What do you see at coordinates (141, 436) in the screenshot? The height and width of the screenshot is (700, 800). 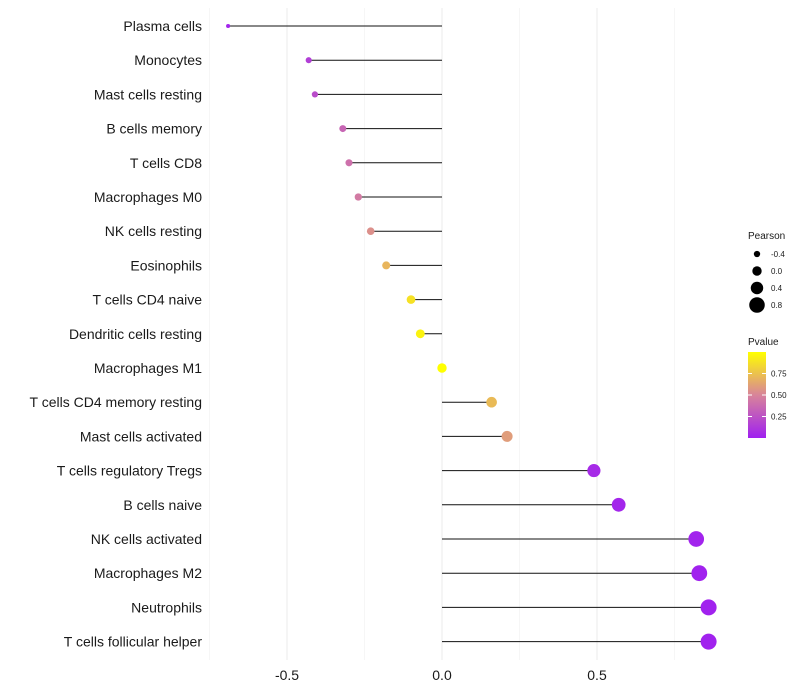 I see `category-label: Mast cells activated` at bounding box center [141, 436].